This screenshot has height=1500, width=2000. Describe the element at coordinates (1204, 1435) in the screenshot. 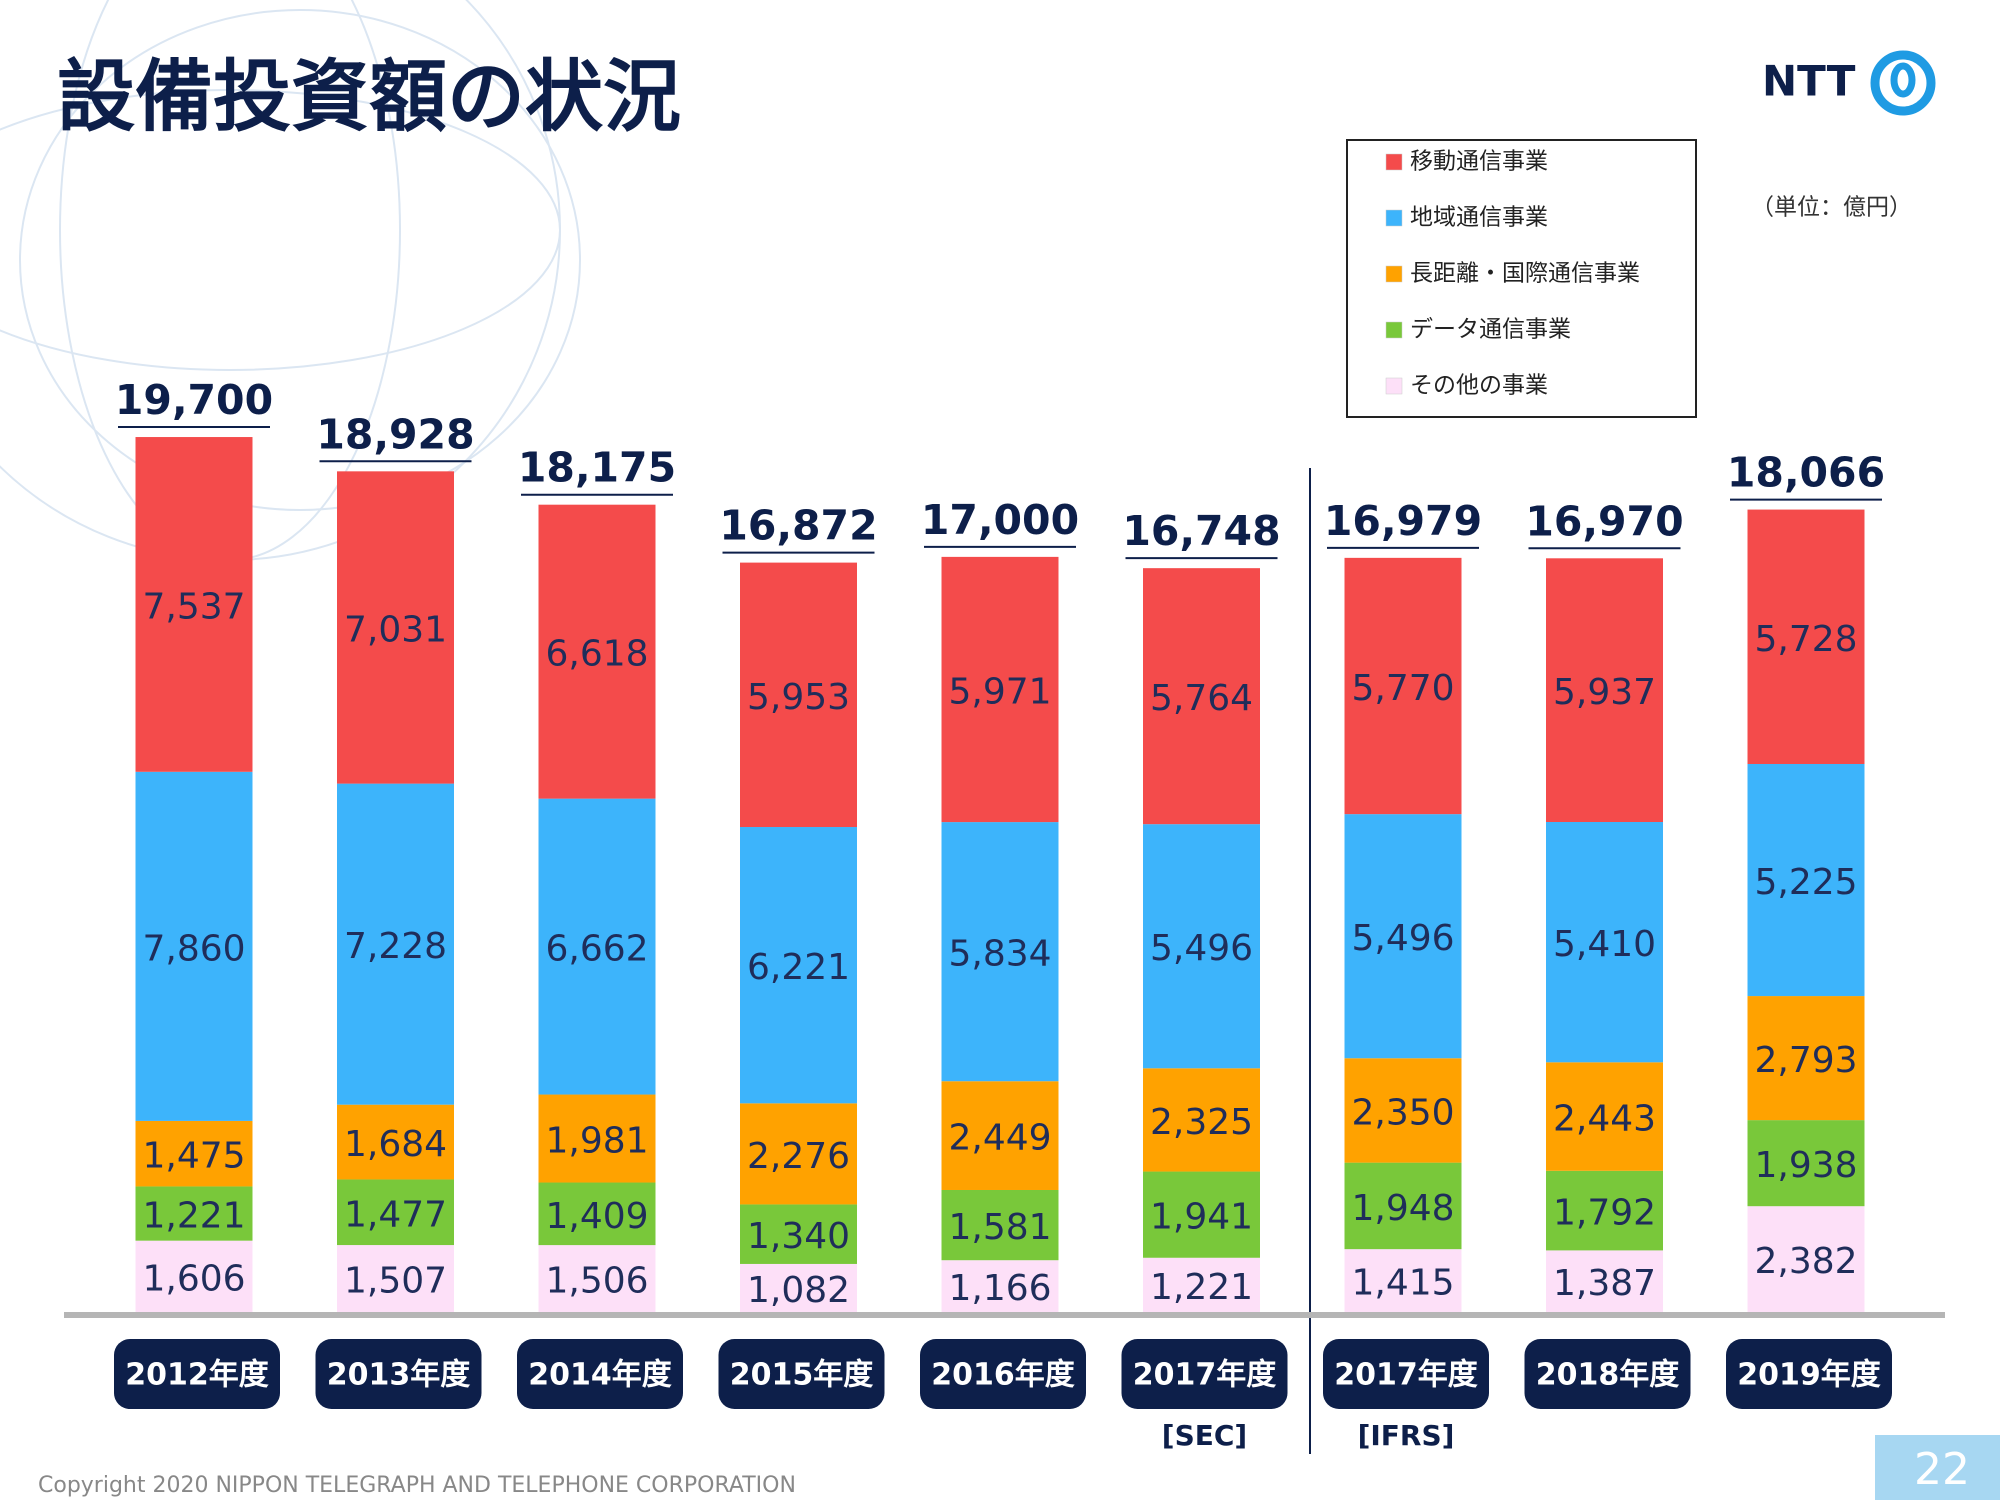

I see `category-note: [SEC]` at that location.